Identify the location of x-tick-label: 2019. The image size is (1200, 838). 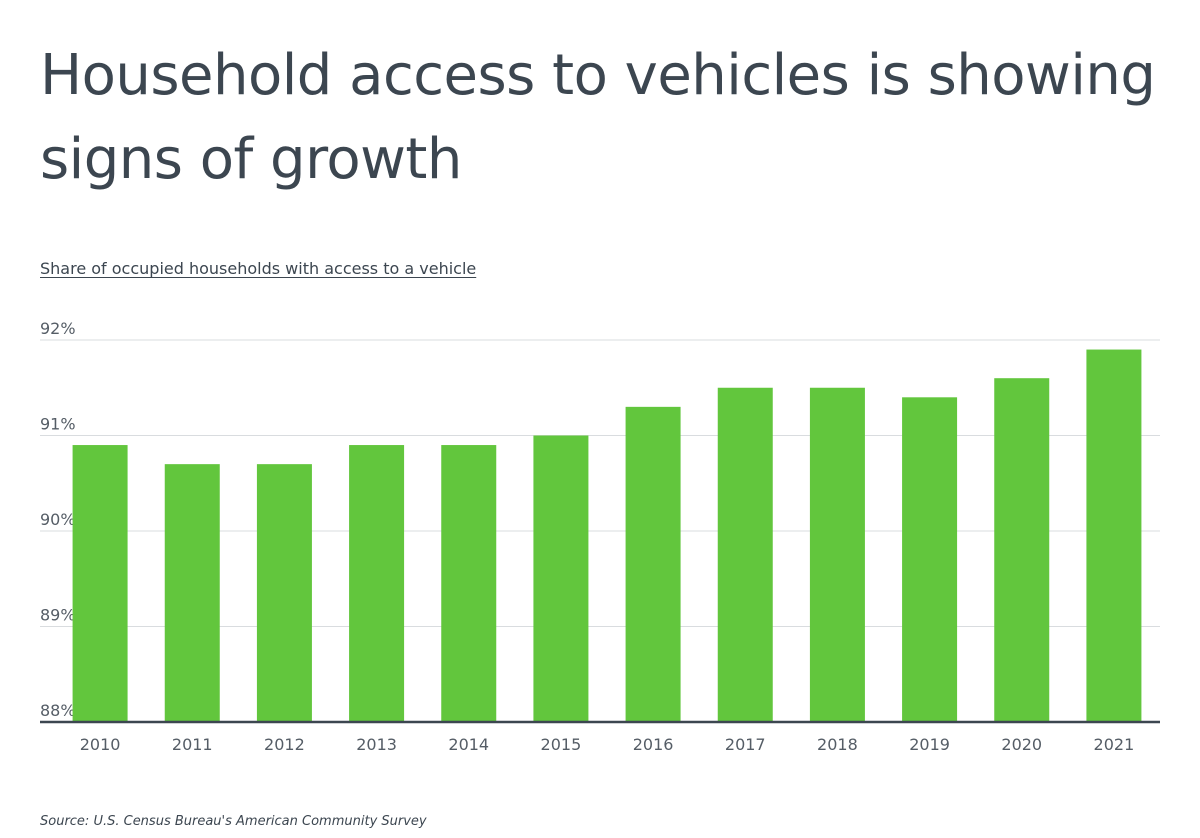
(929, 744).